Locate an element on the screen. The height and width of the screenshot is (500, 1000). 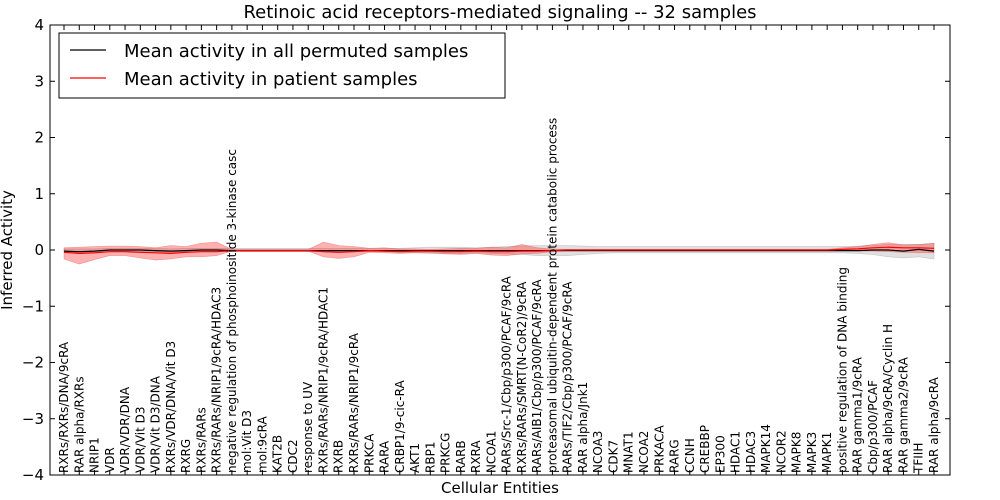
y-axis-label: Inferred Activity is located at coordinates (8, 250).